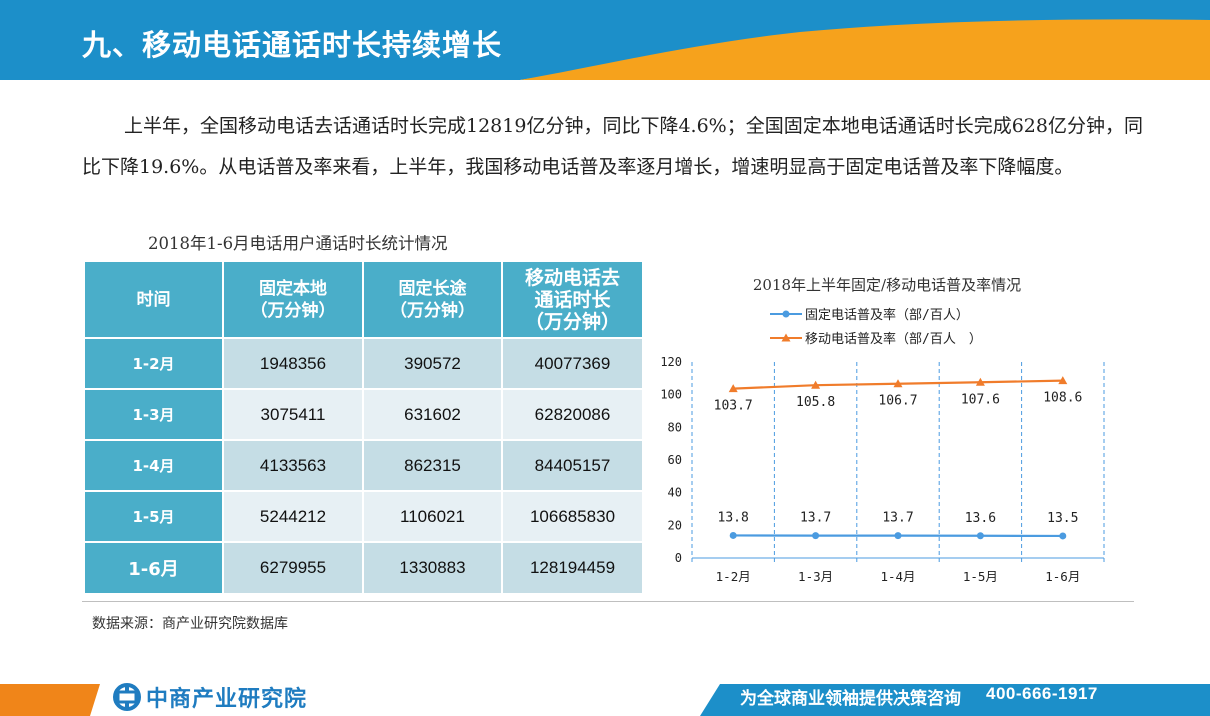  Describe the element at coordinates (190, 624) in the screenshot. I see `data-source: 数据来源：商产业研究院数据库` at that location.